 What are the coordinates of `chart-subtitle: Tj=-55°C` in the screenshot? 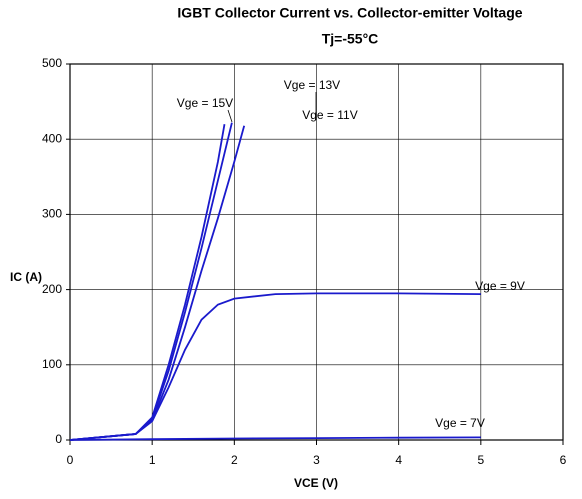 It's located at (350, 39).